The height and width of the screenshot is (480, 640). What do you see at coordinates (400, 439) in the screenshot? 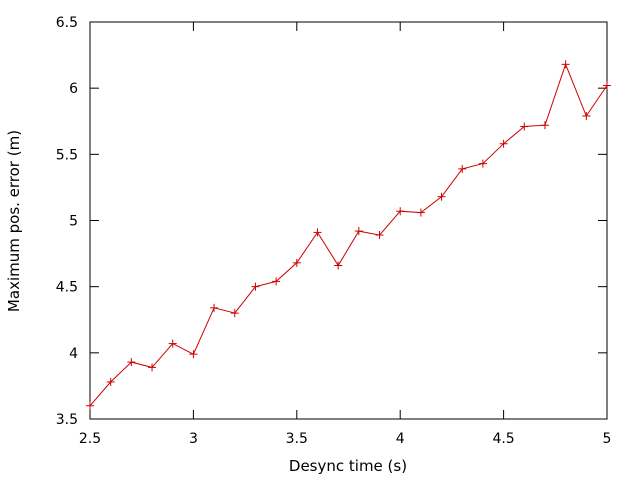
I see `x-tick-label: 4` at bounding box center [400, 439].